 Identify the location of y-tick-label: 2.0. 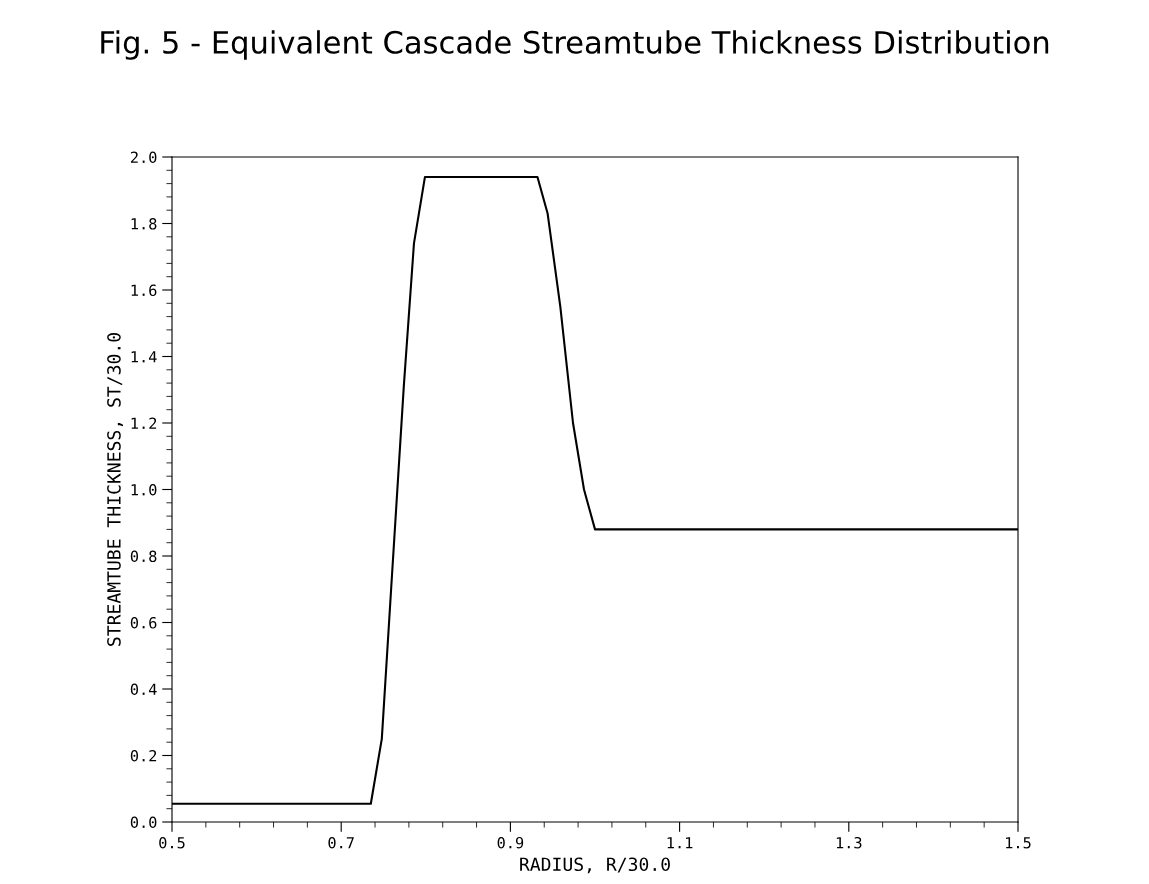
(143, 157).